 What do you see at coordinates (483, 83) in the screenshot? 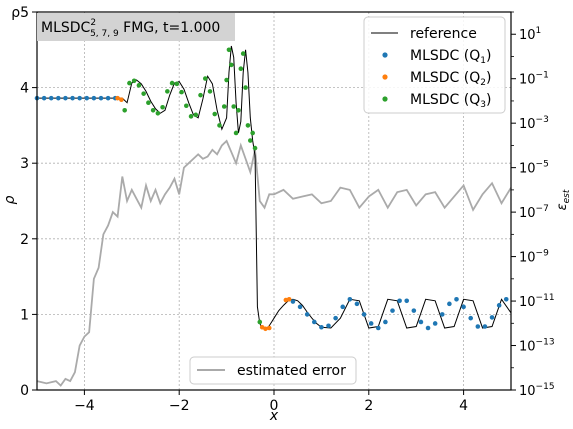
I see `legend-sub-q2: 2` at bounding box center [483, 83].